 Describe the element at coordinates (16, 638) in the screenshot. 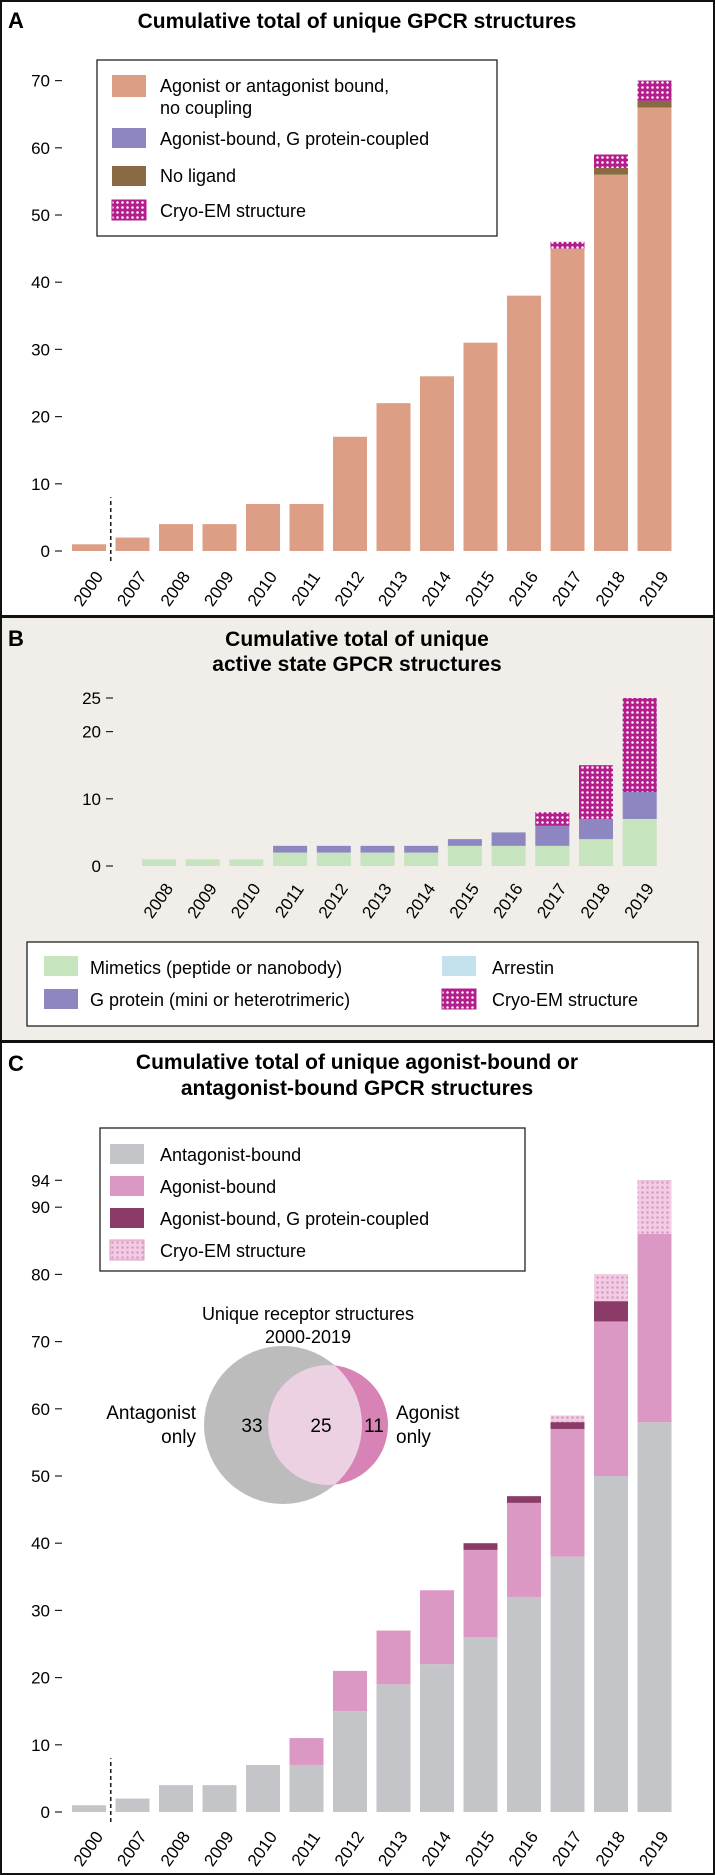

I see `panel-b-letter: B` at that location.